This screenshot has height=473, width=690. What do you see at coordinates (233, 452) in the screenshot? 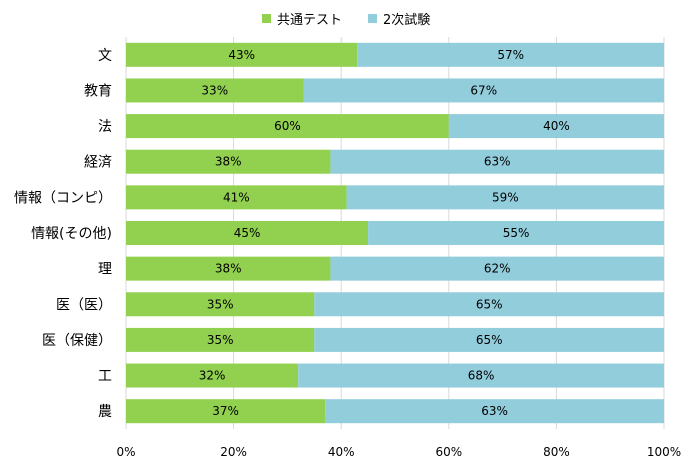
I see `x-tick-label: 20%` at bounding box center [233, 452].